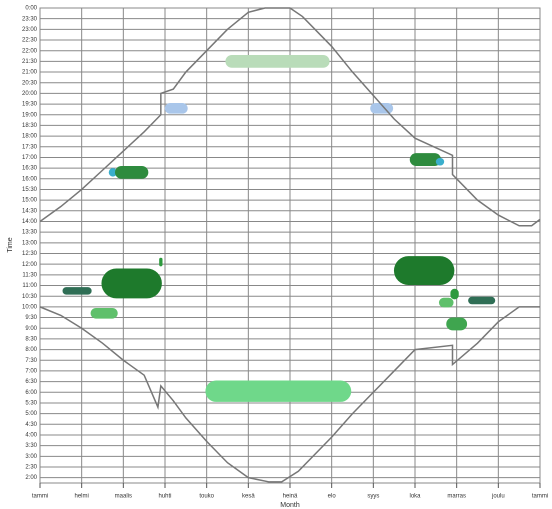 This screenshot has width=552, height=509. I want to click on y-tick-label: 8:00, so click(31, 350).